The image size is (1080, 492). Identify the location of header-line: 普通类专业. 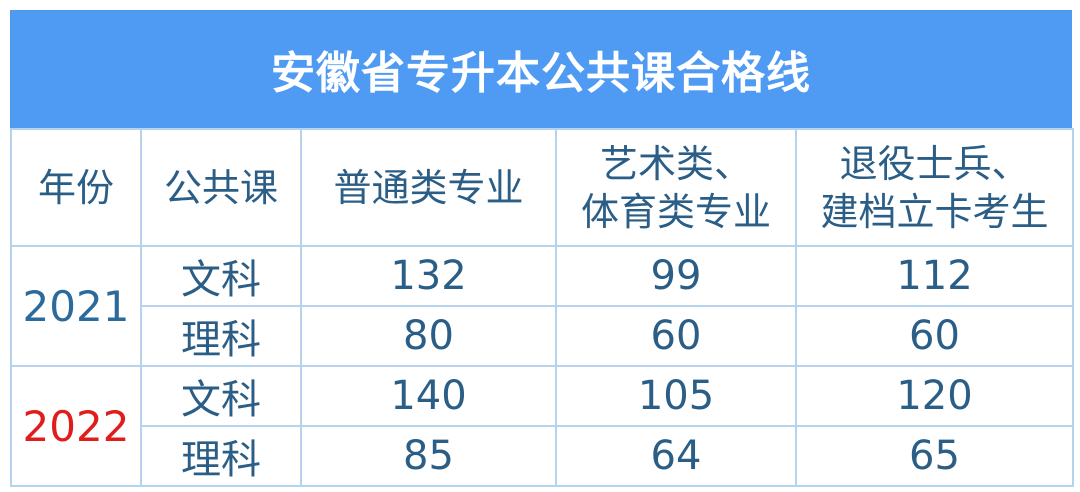
(428, 187).